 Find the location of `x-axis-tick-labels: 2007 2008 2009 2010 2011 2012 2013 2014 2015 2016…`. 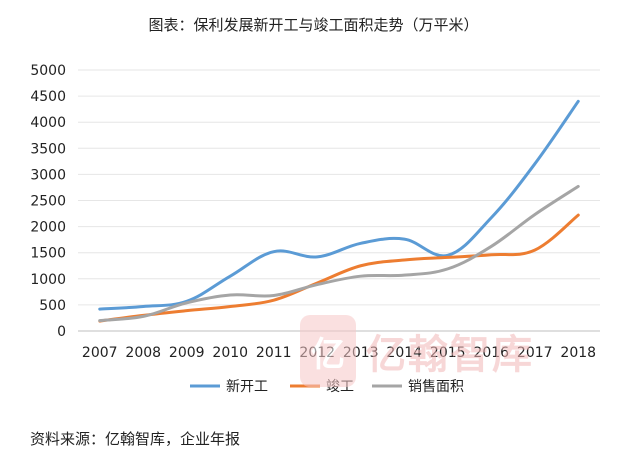

x-axis-tick-labels: 2007 2008 2009 2010 2011 2012 2013 2014 2015 2016… is located at coordinates (339, 353).